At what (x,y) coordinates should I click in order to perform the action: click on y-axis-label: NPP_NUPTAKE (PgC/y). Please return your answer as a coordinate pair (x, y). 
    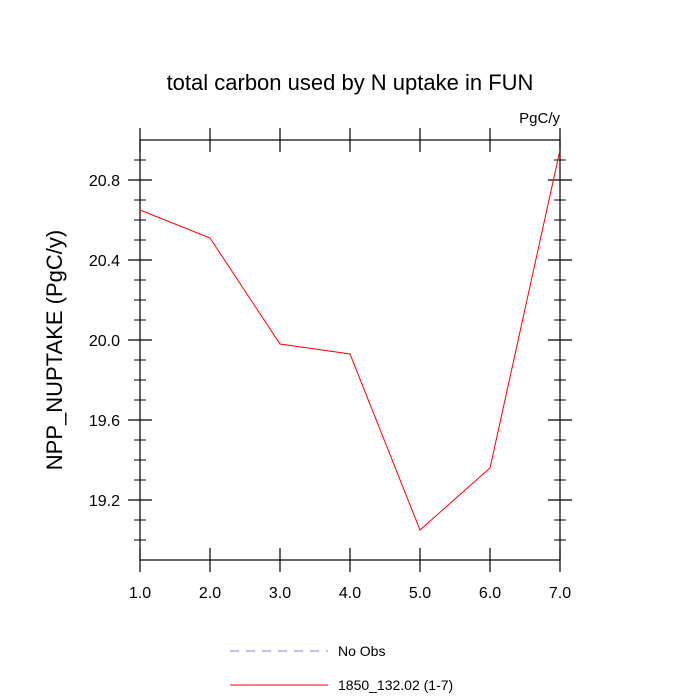
    Looking at the image, I should click on (54, 350).